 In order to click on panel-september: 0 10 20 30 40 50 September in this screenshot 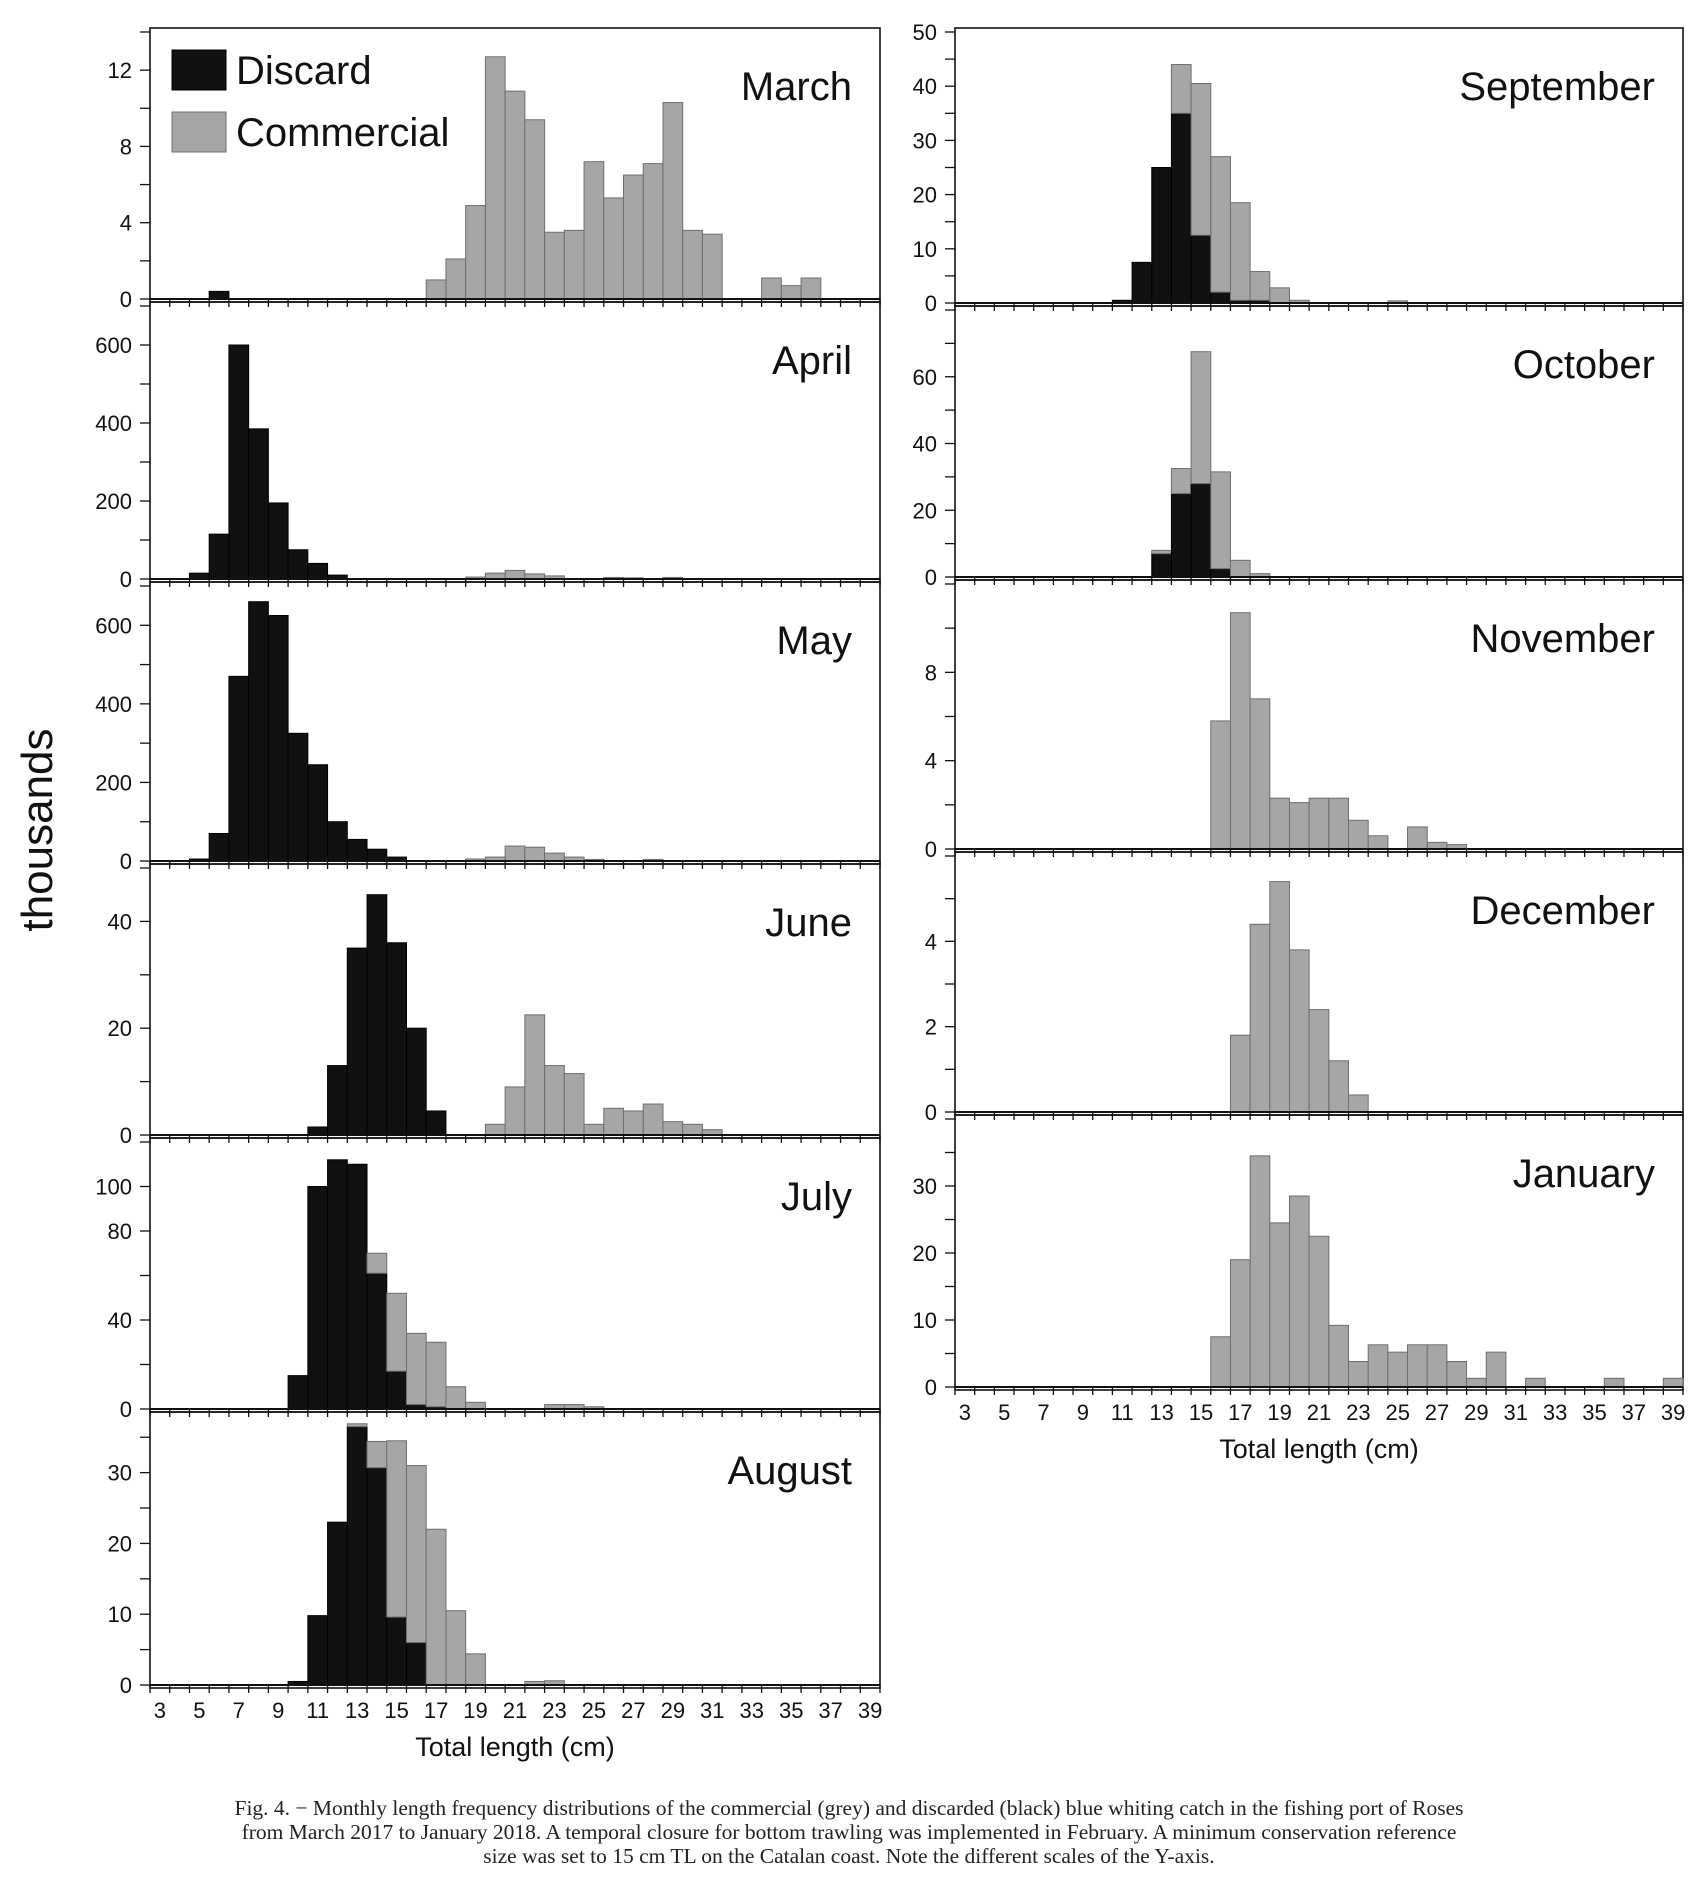, I will do `click(1298, 168)`.